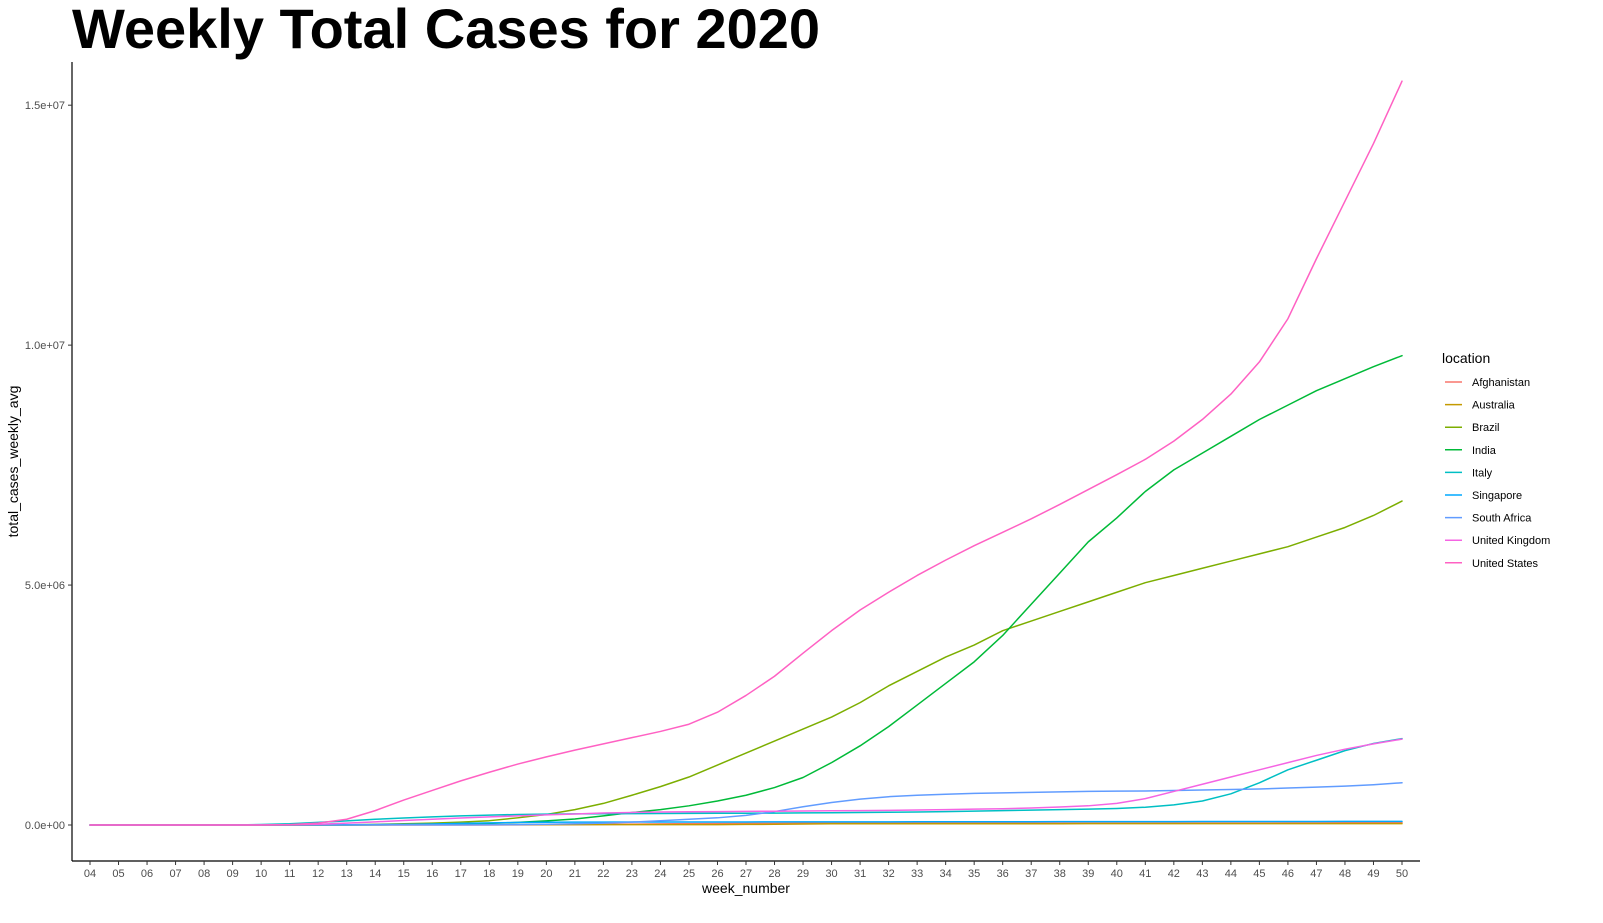  I want to click on legend-label-australia: Australia, so click(1494, 406).